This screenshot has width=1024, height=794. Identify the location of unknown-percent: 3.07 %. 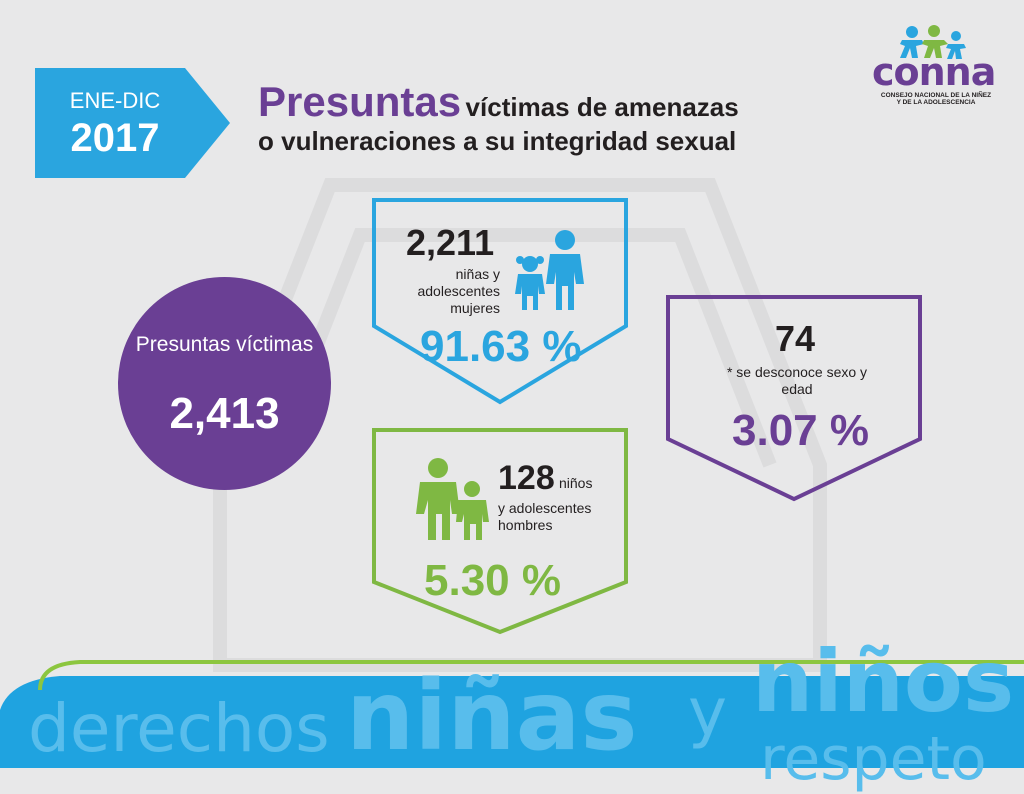
(800, 430).